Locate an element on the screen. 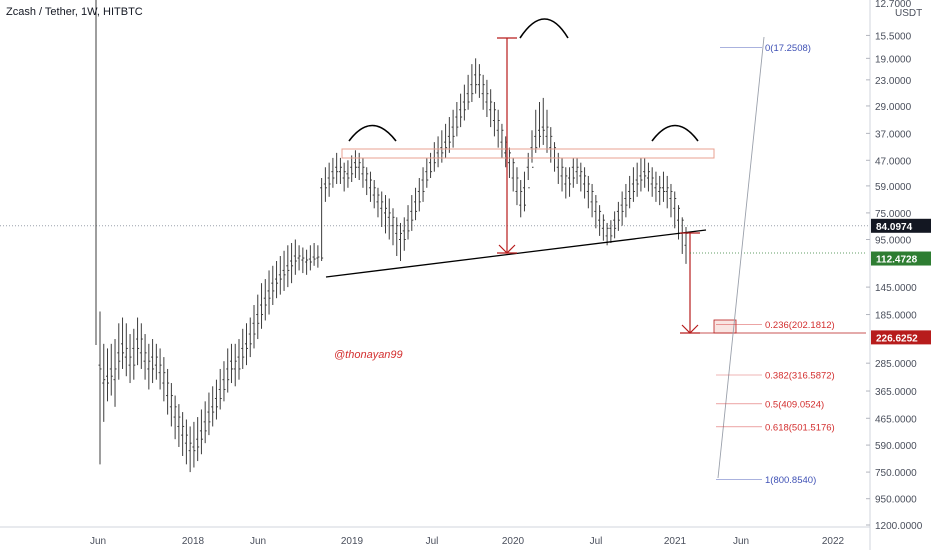 The height and width of the screenshot is (550, 932). neckline-resistance-zone is located at coordinates (528, 153).